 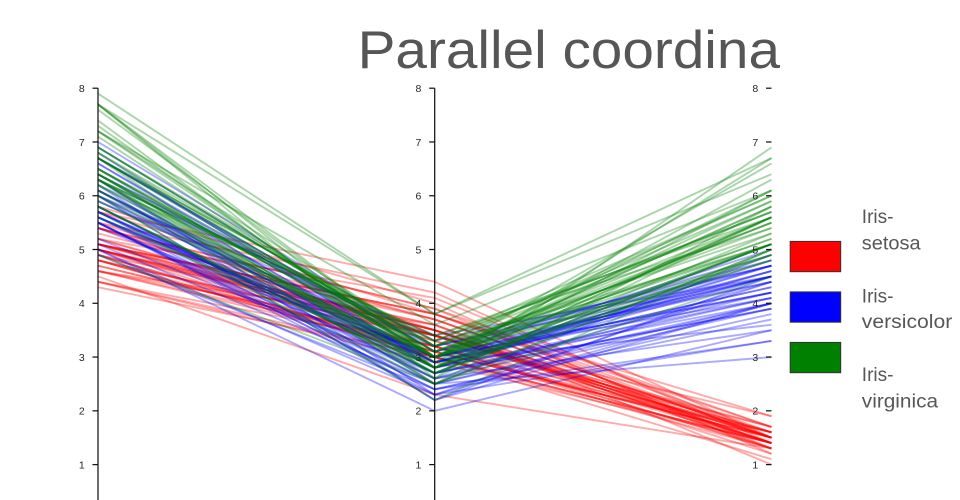 I want to click on svg-text: setosa, so click(x=891, y=243).